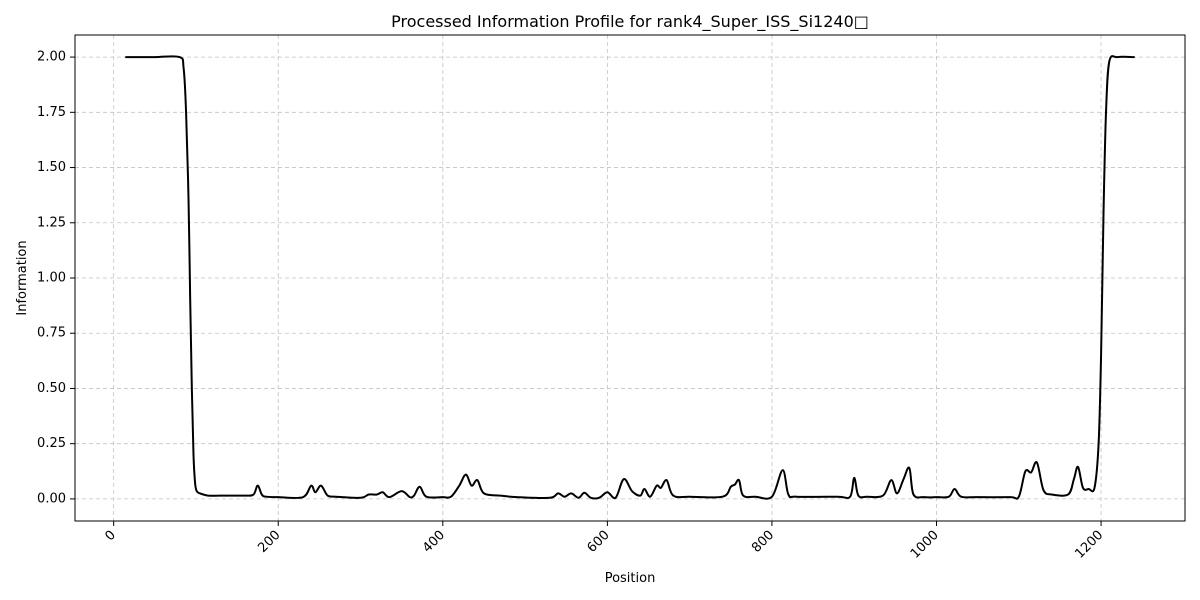  I want to click on y-tick-label: 0.00, so click(51, 498).